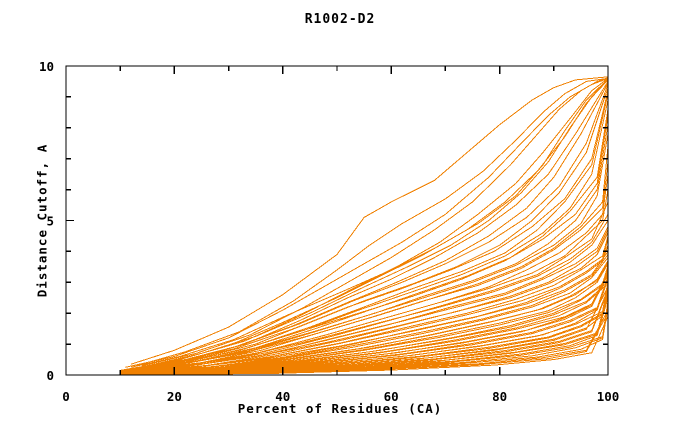 This screenshot has width=680, height=440. Describe the element at coordinates (50, 375) in the screenshot. I see `y-tick-label: 0` at that location.